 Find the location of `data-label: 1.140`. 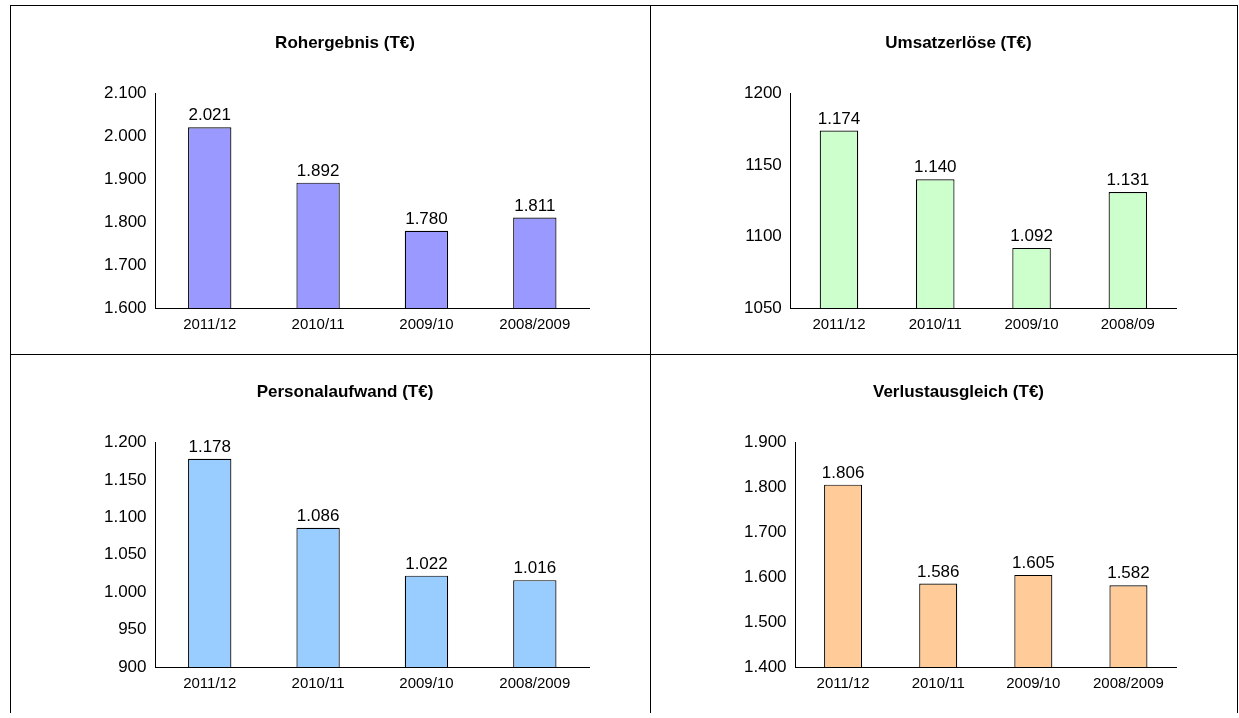

data-label: 1.140 is located at coordinates (935, 167).